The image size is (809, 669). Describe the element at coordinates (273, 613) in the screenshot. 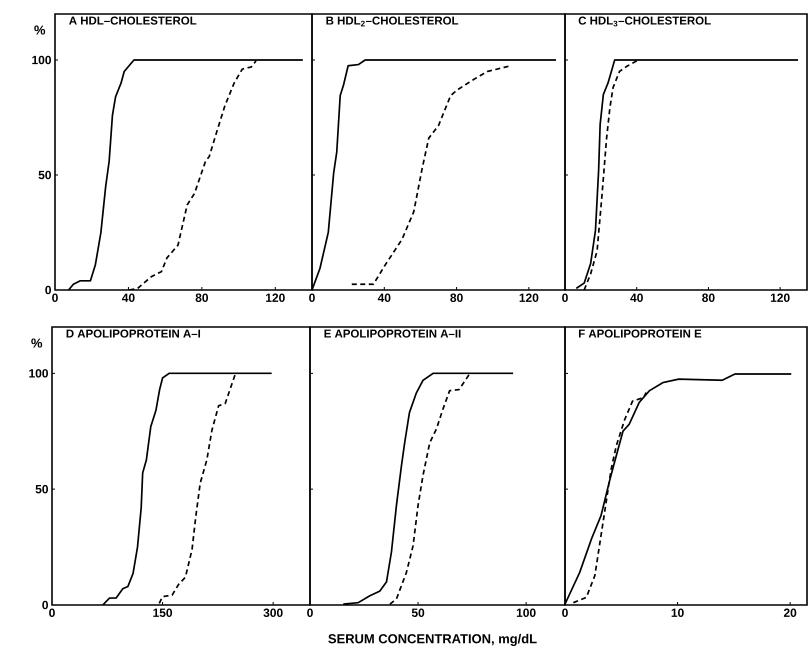

I see `x-tick-label: 300` at that location.